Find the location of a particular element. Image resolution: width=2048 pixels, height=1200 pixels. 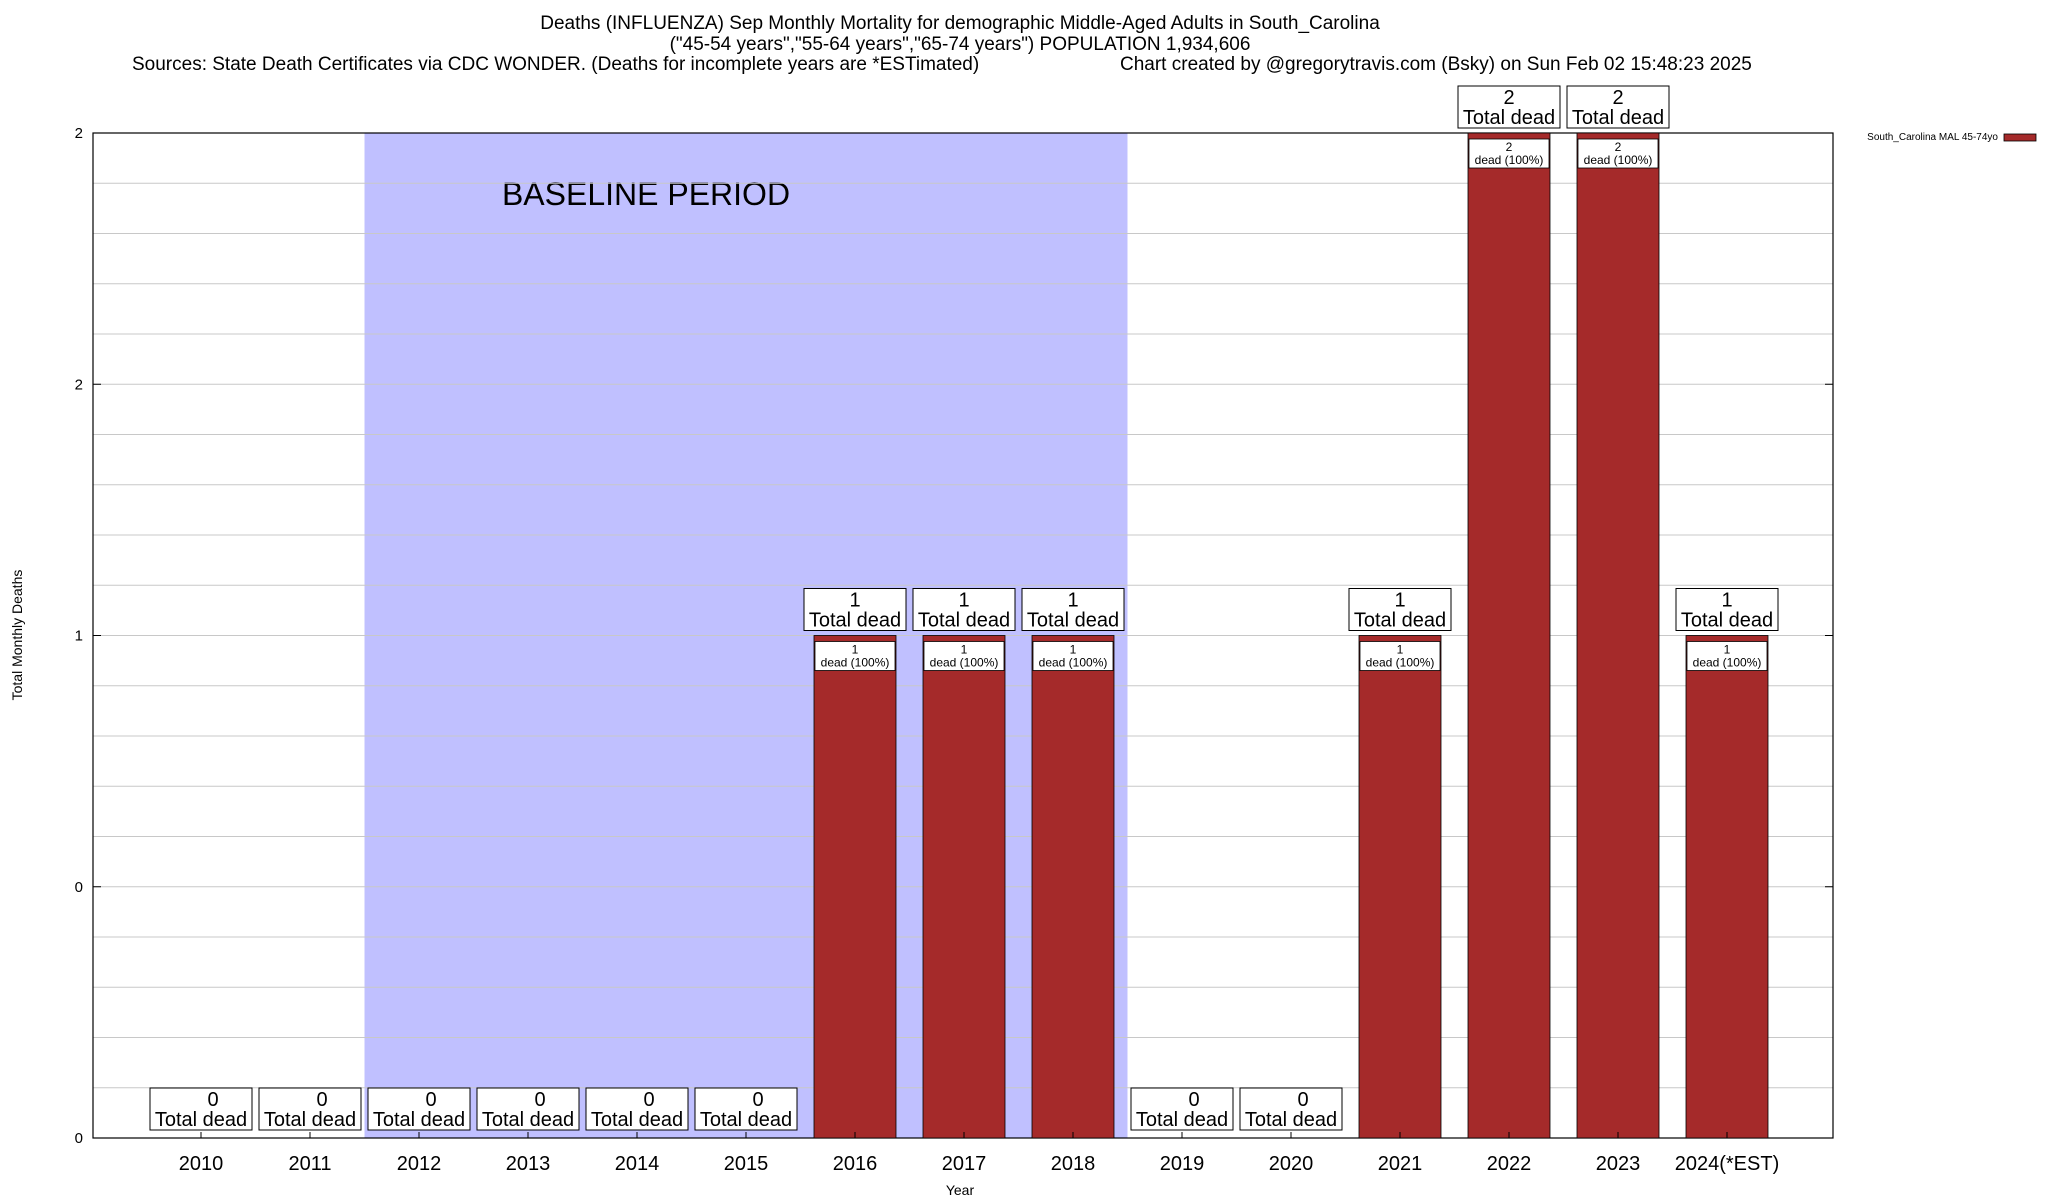

x-tick-label: 2015 is located at coordinates (746, 1164).